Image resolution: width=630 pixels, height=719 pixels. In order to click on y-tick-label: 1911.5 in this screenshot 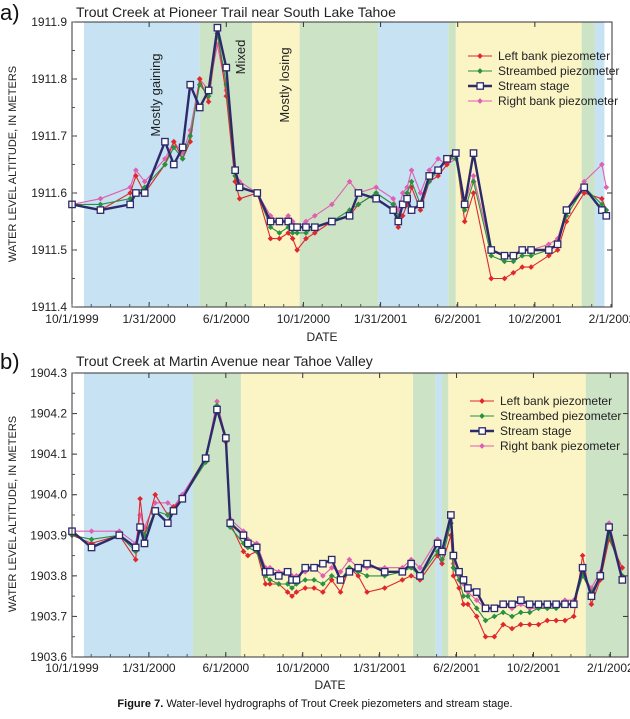, I will do `click(49, 250)`.